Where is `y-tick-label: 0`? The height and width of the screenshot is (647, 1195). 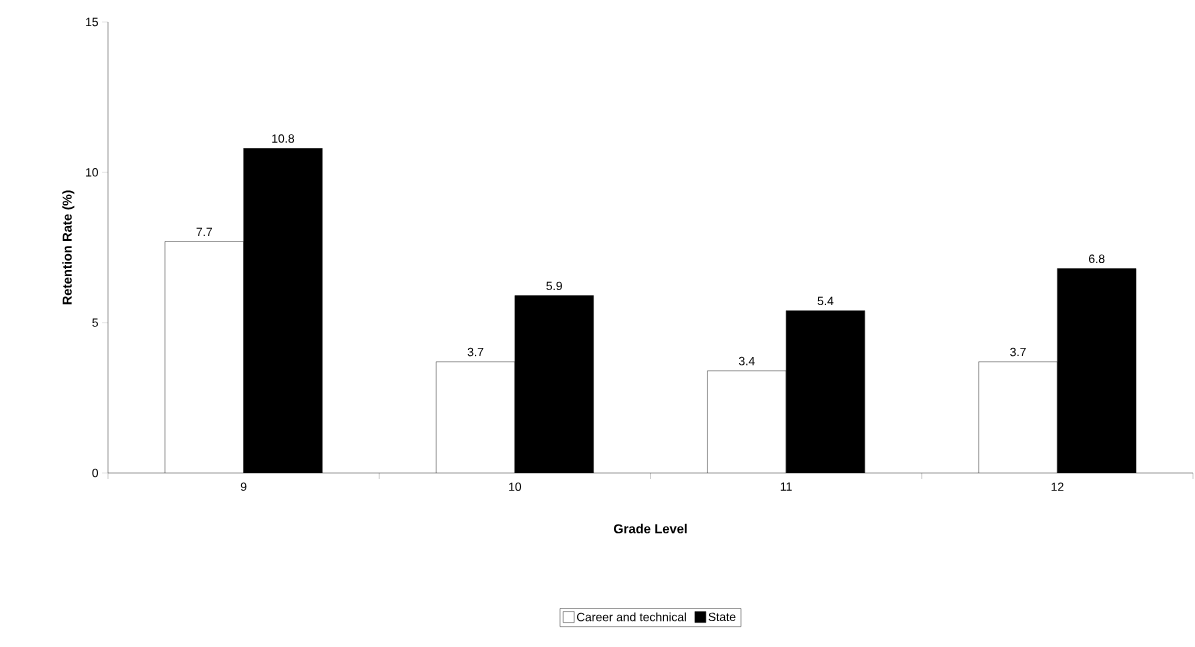
y-tick-label: 0 is located at coordinates (95, 473).